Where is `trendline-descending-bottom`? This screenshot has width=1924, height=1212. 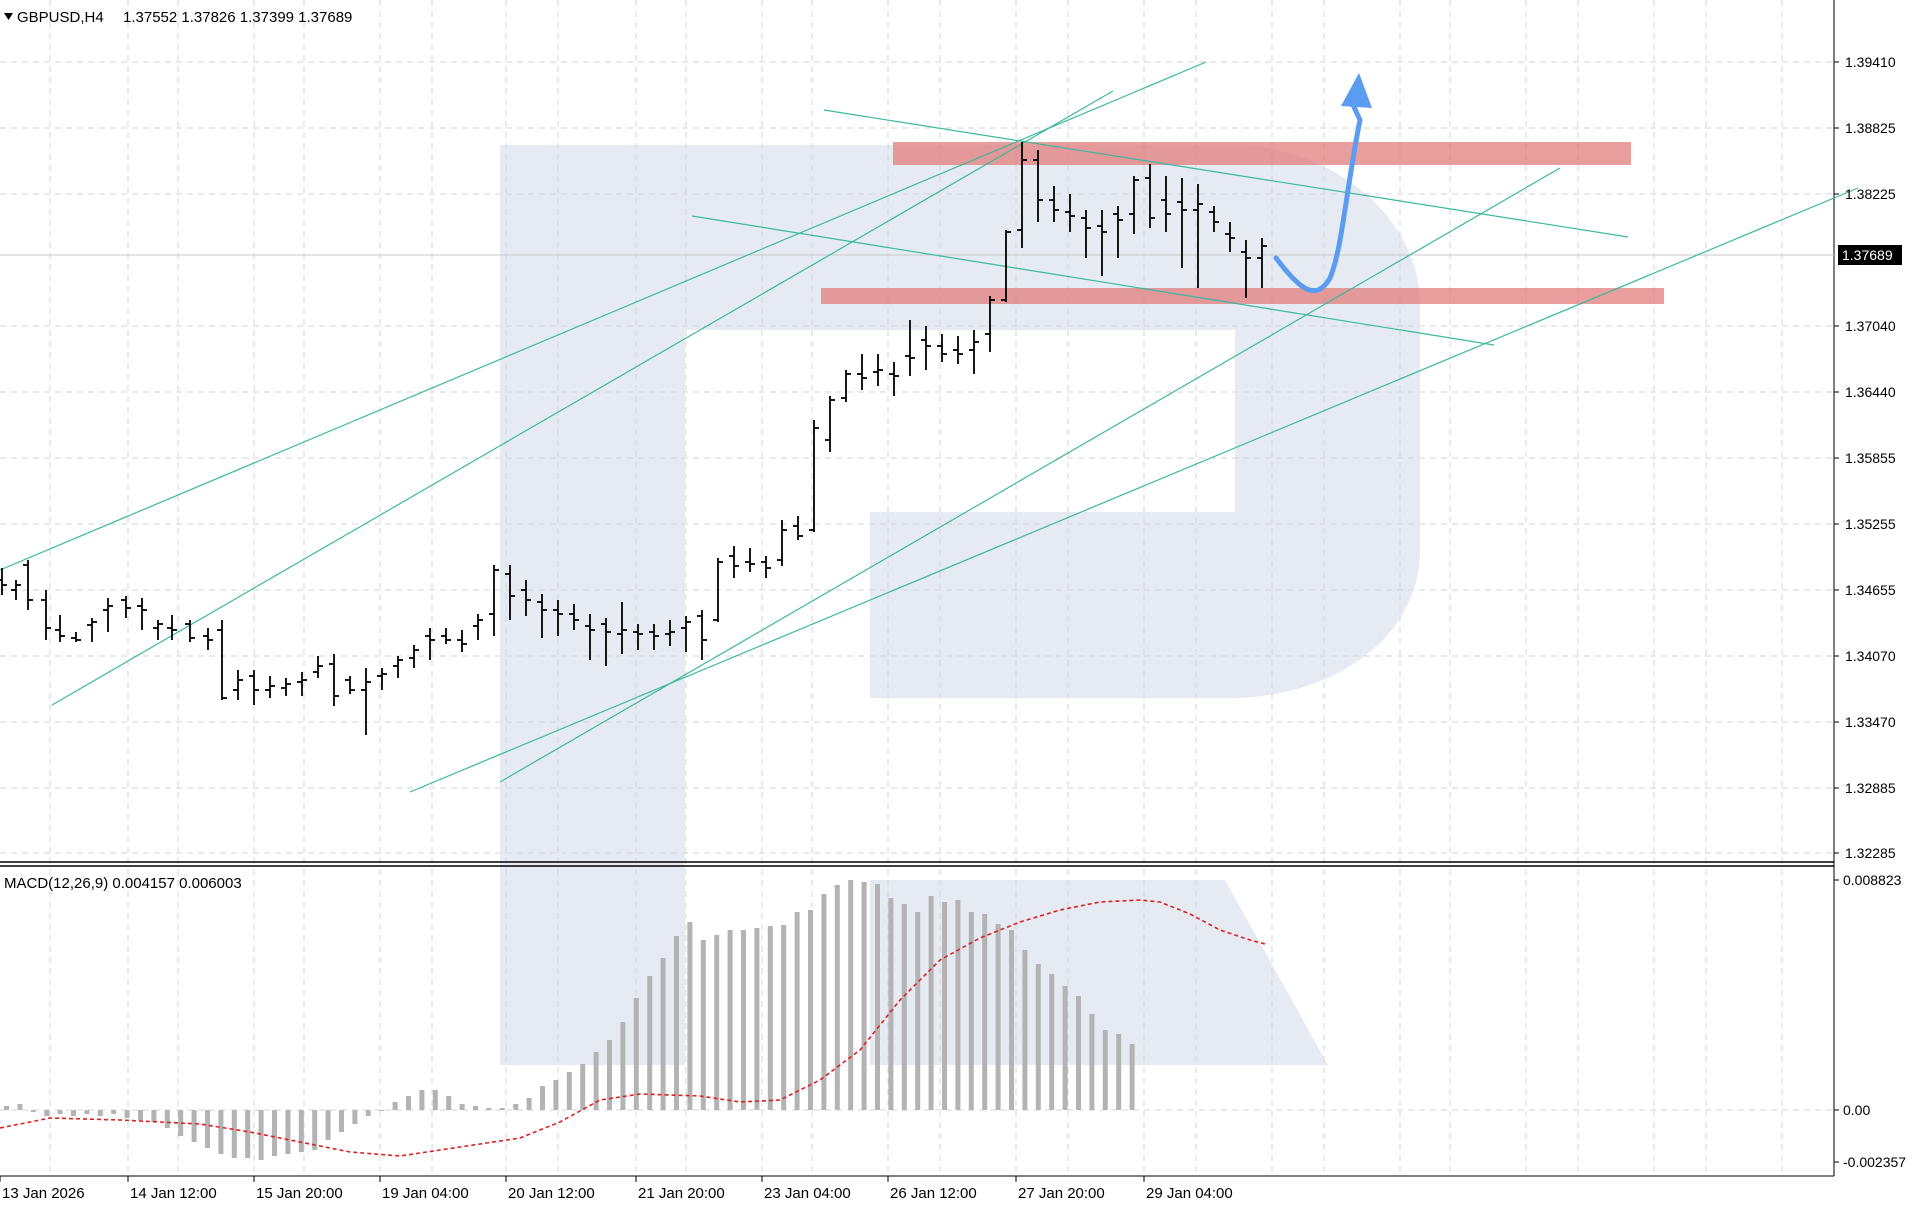
trendline-descending-bottom is located at coordinates (1093, 280).